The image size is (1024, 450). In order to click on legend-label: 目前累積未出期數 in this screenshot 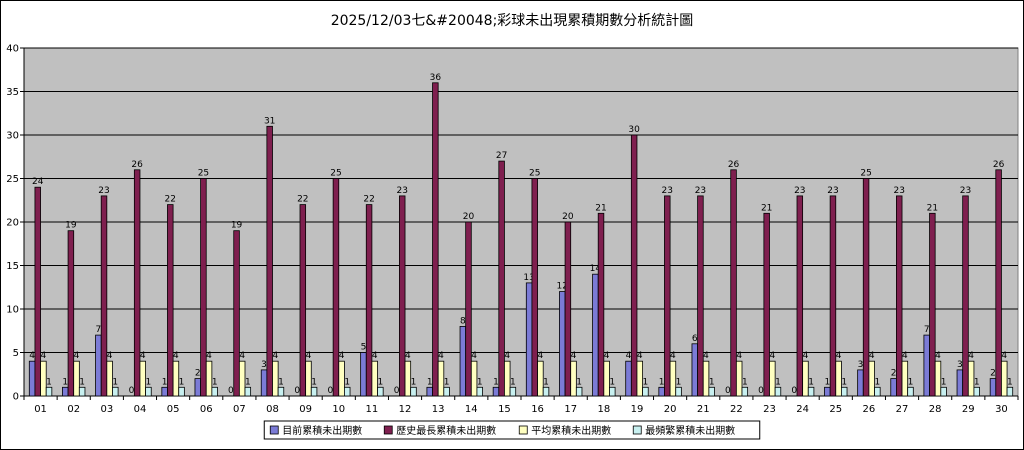, I will do `click(322, 430)`.